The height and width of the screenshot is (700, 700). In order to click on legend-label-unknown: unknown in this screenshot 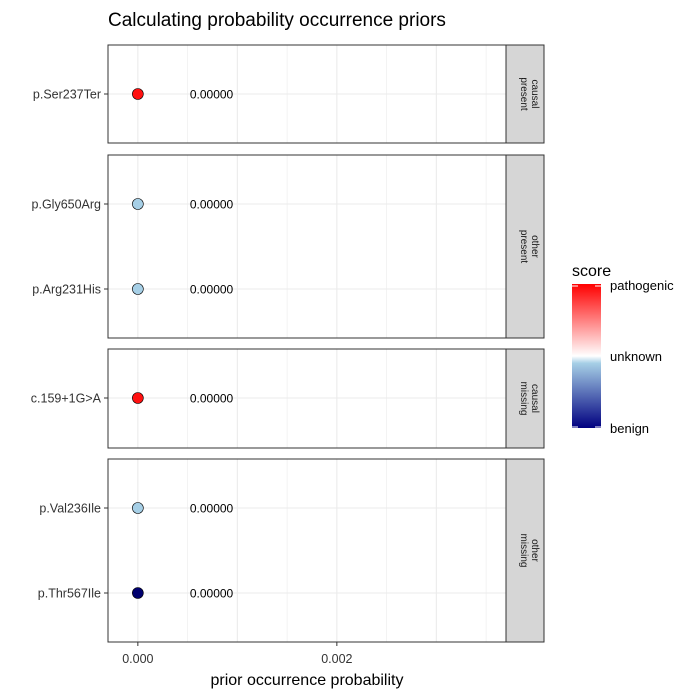, I will do `click(636, 356)`.